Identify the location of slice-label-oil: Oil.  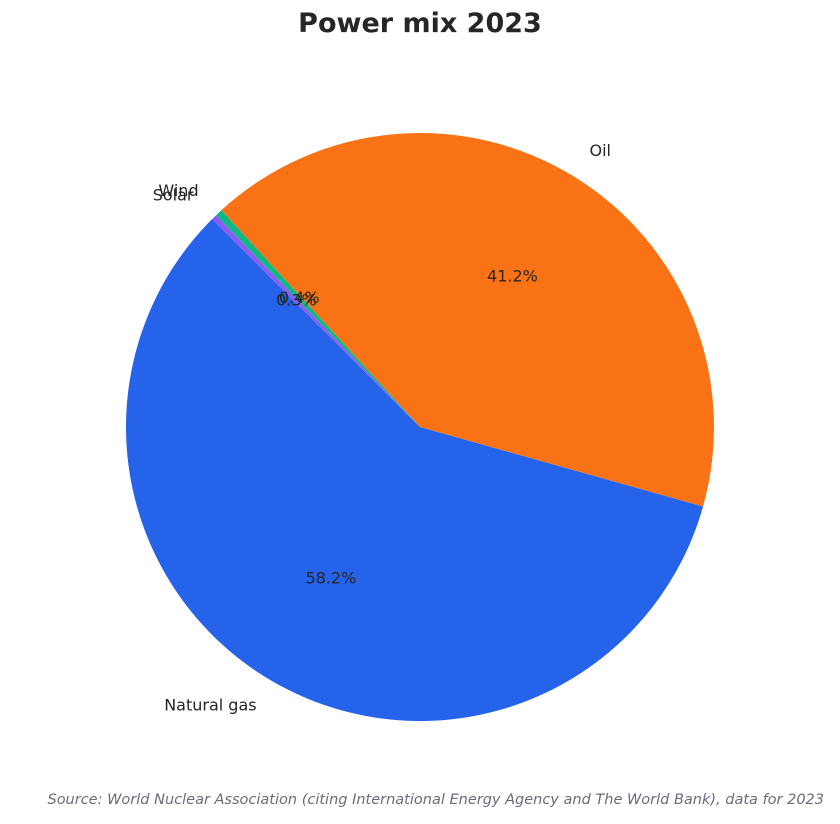
(599, 150).